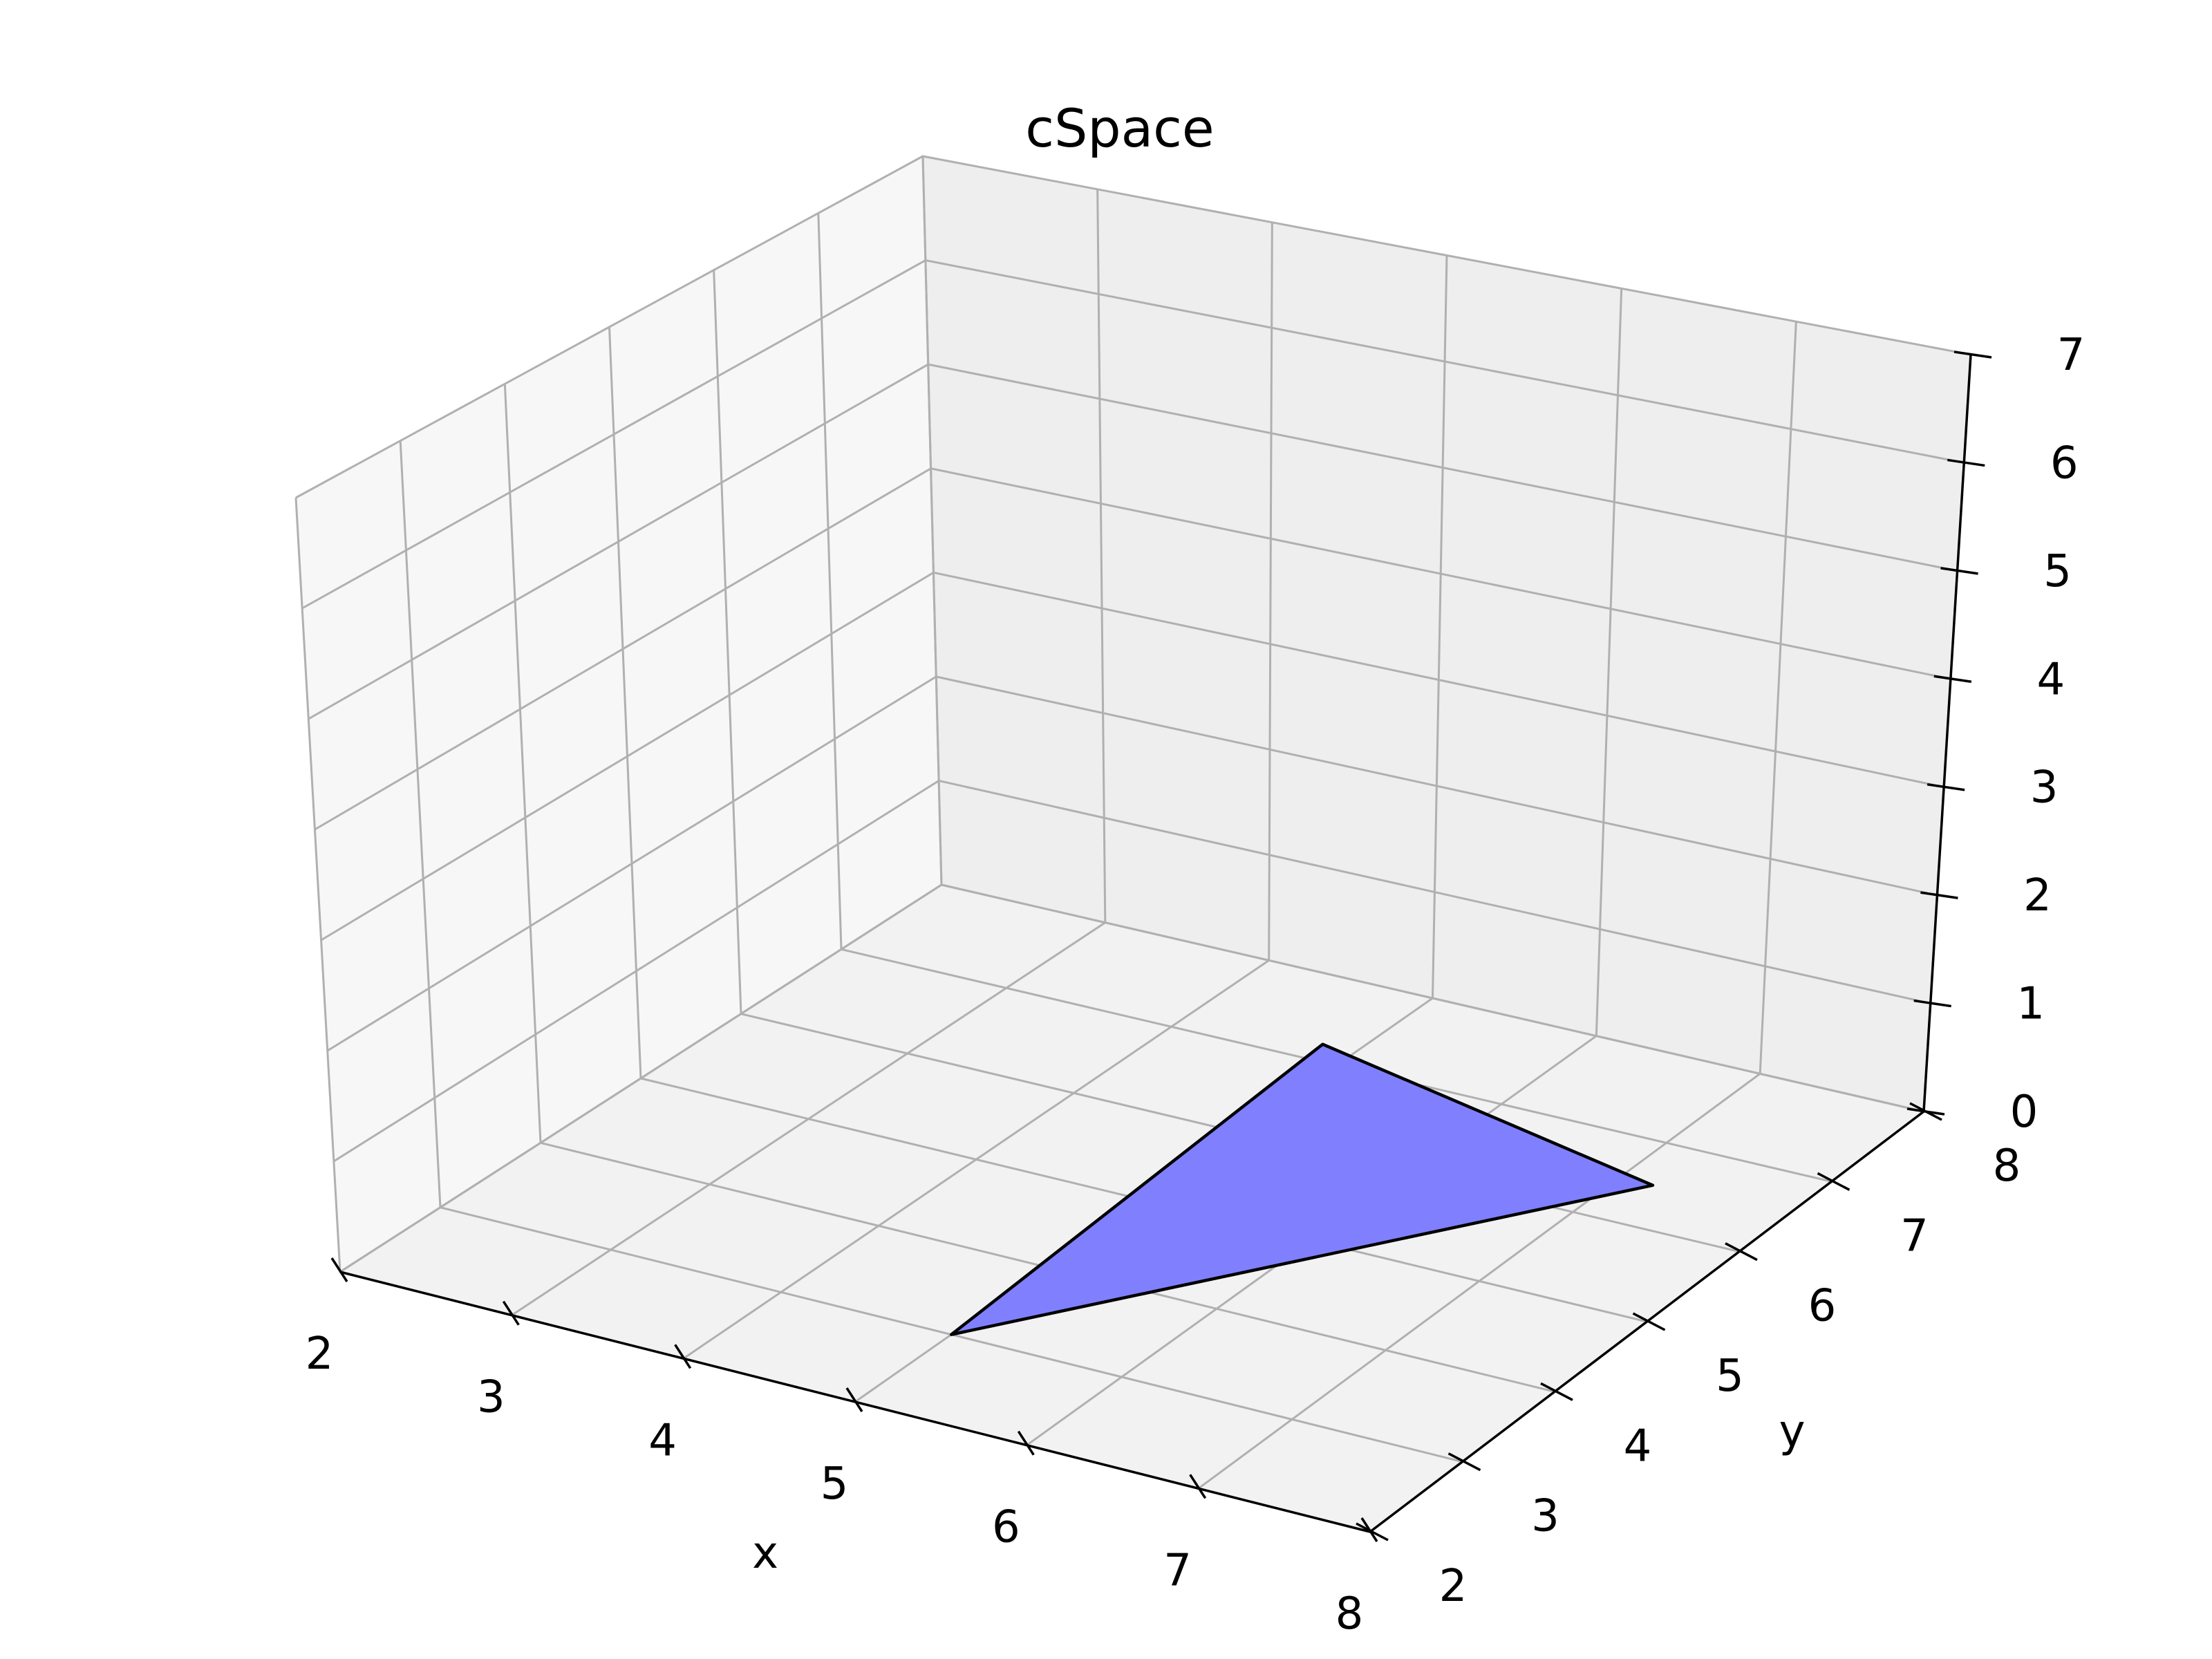 The width and height of the screenshot is (2212, 1659). What do you see at coordinates (1177, 1570) in the screenshot?
I see `x-tick-label: 7` at bounding box center [1177, 1570].